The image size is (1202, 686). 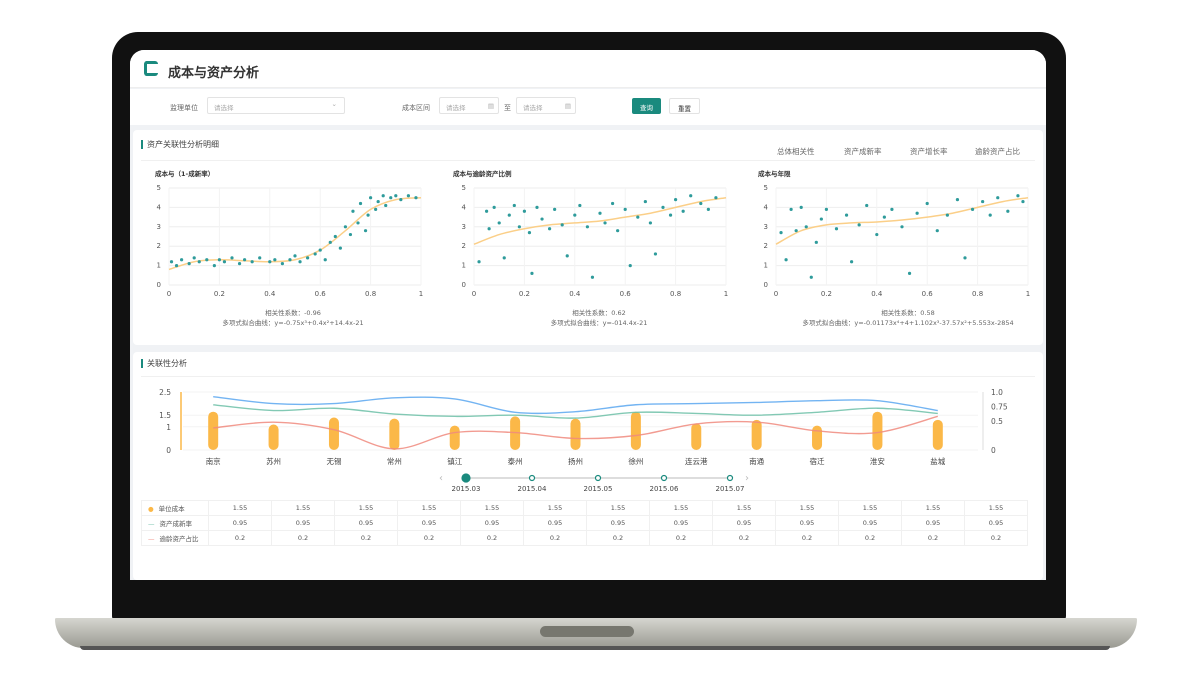 What do you see at coordinates (224, 108) in the screenshot?
I see `unit-placeholder: 请选择` at bounding box center [224, 108].